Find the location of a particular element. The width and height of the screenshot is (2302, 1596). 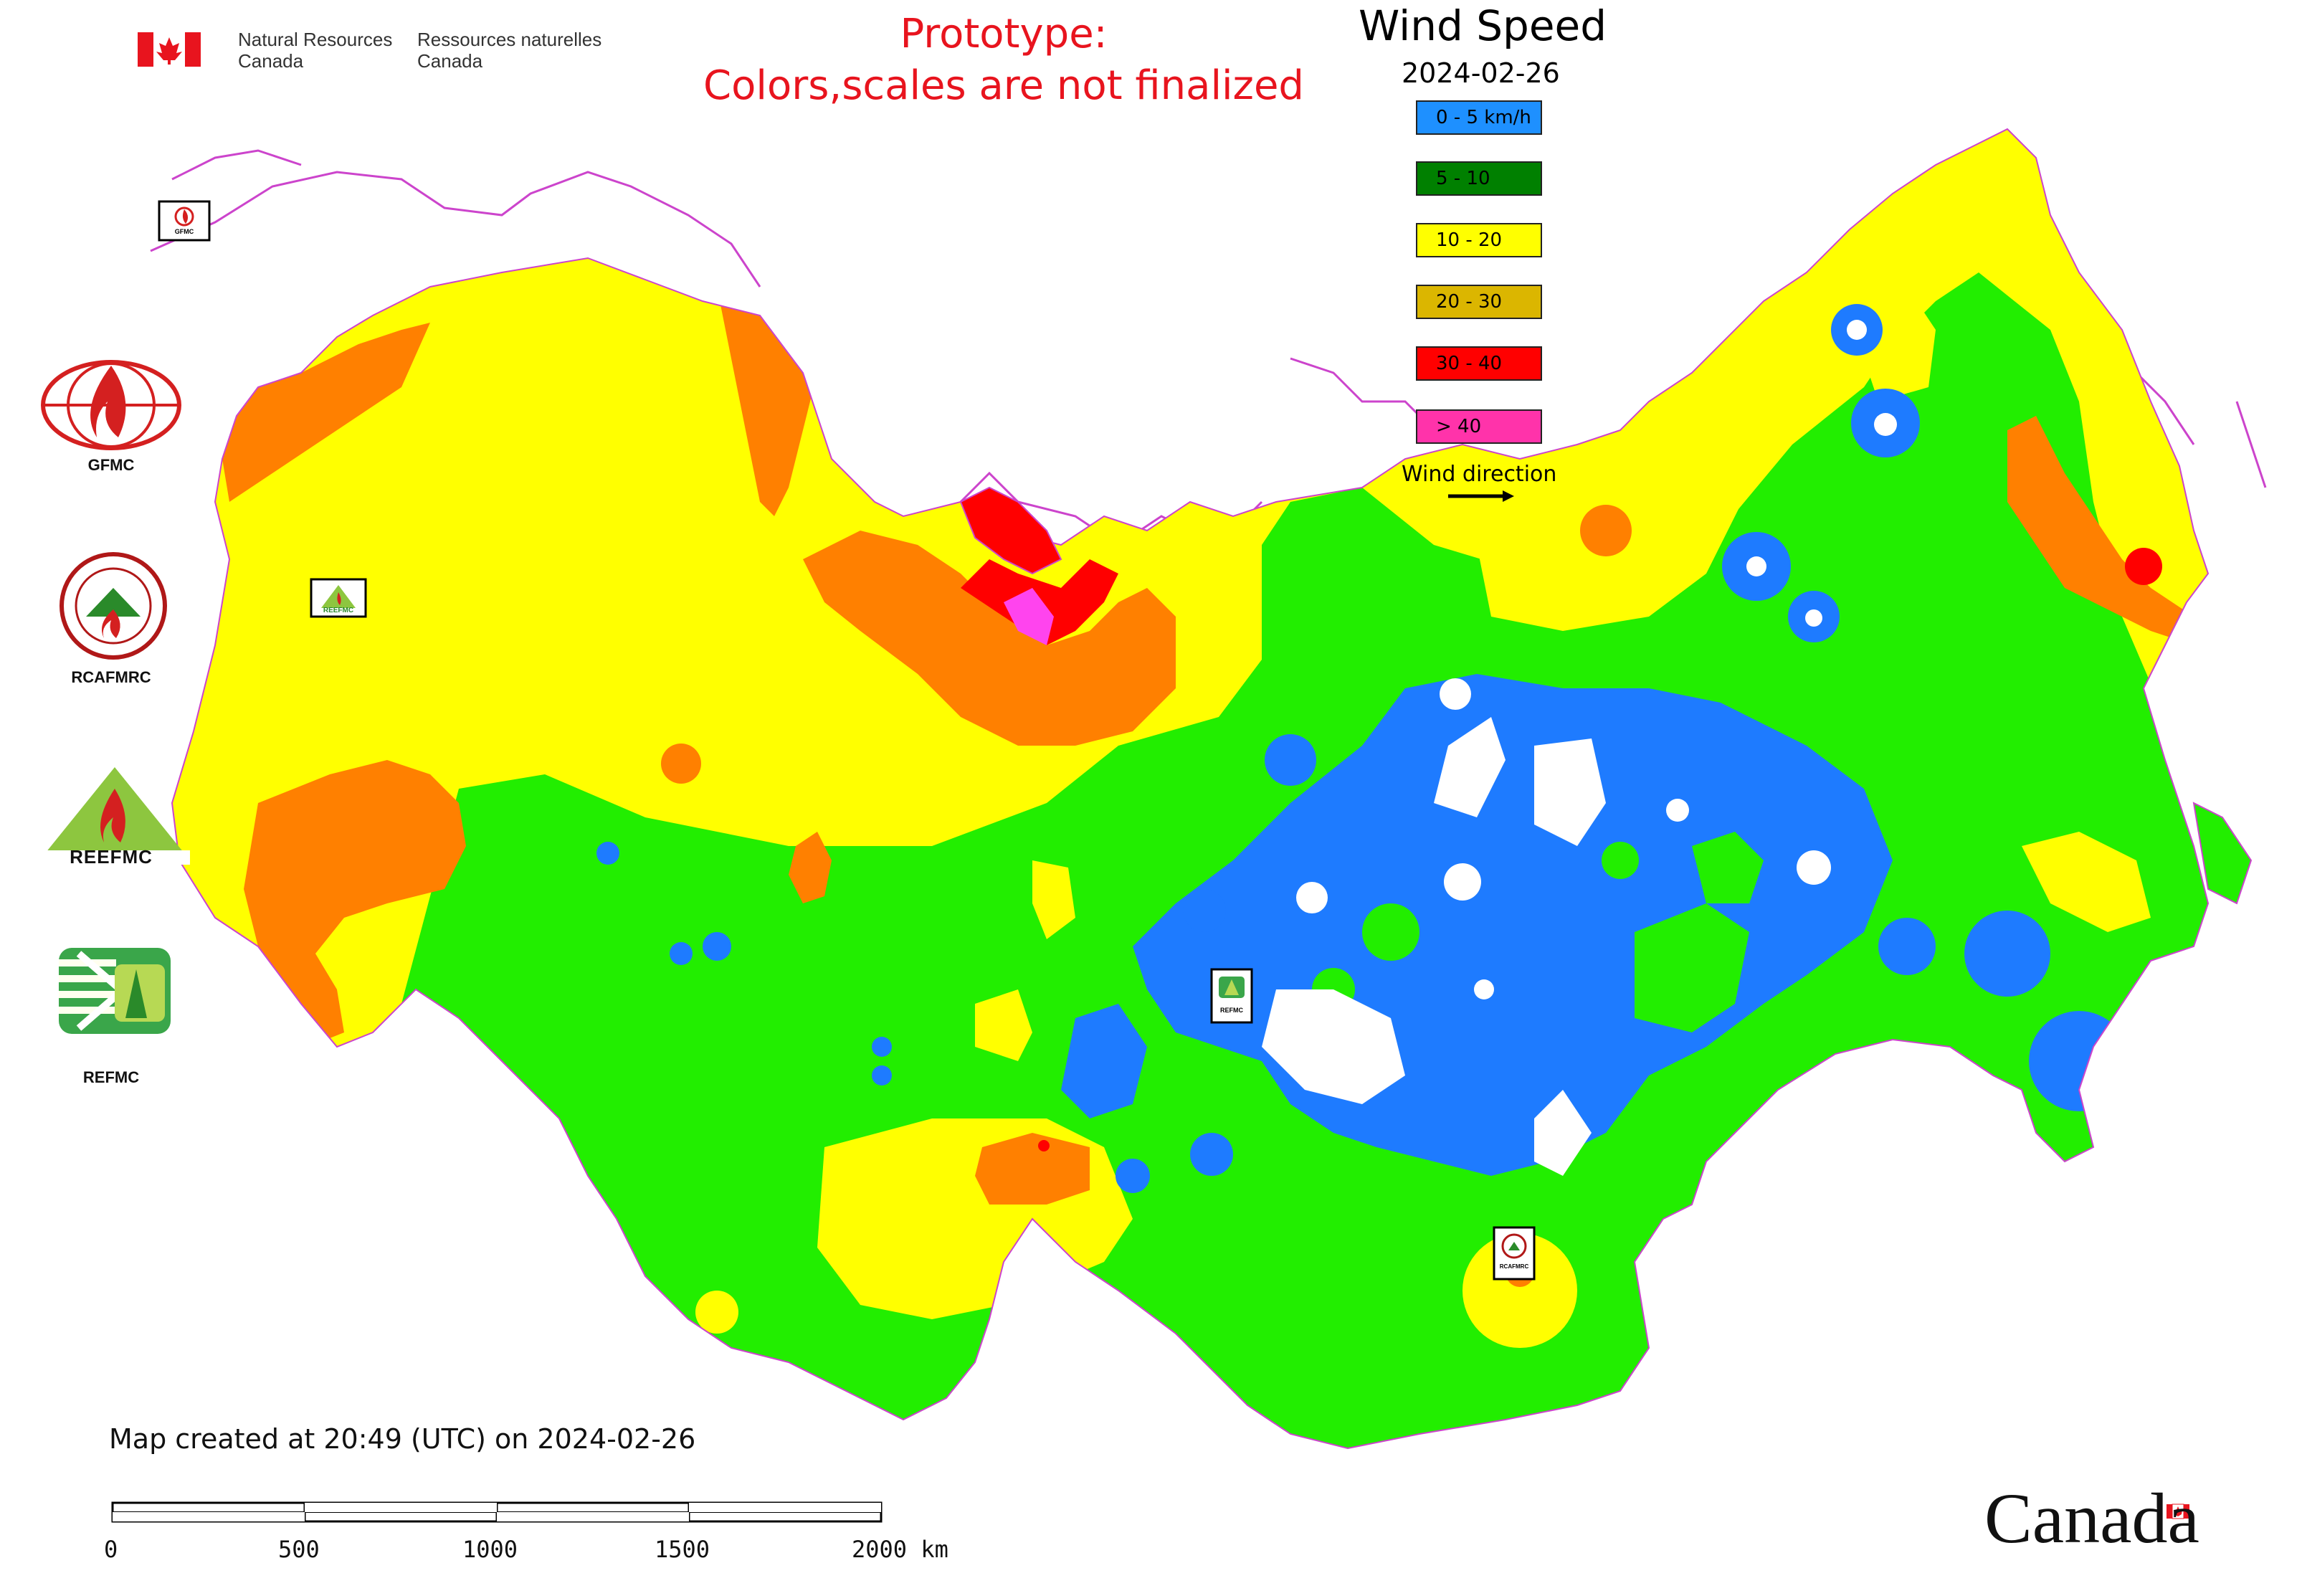

map-created-timestamp: Map created at 20:49 (UTC) on 2024-02-26 is located at coordinates (402, 1439).